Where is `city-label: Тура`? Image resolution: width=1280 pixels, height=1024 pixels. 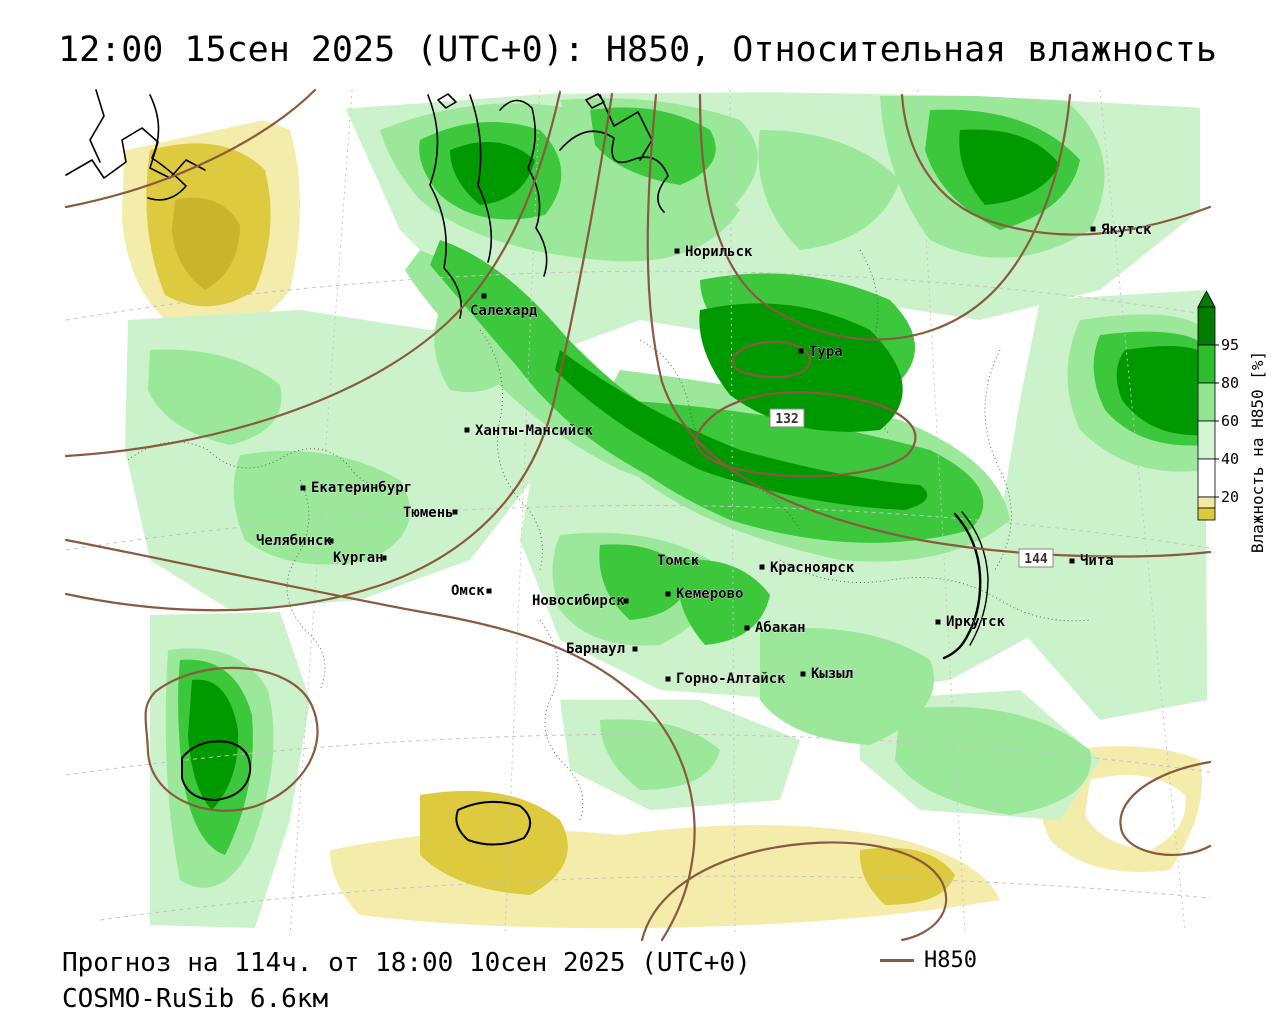 city-label: Тура is located at coordinates (826, 352).